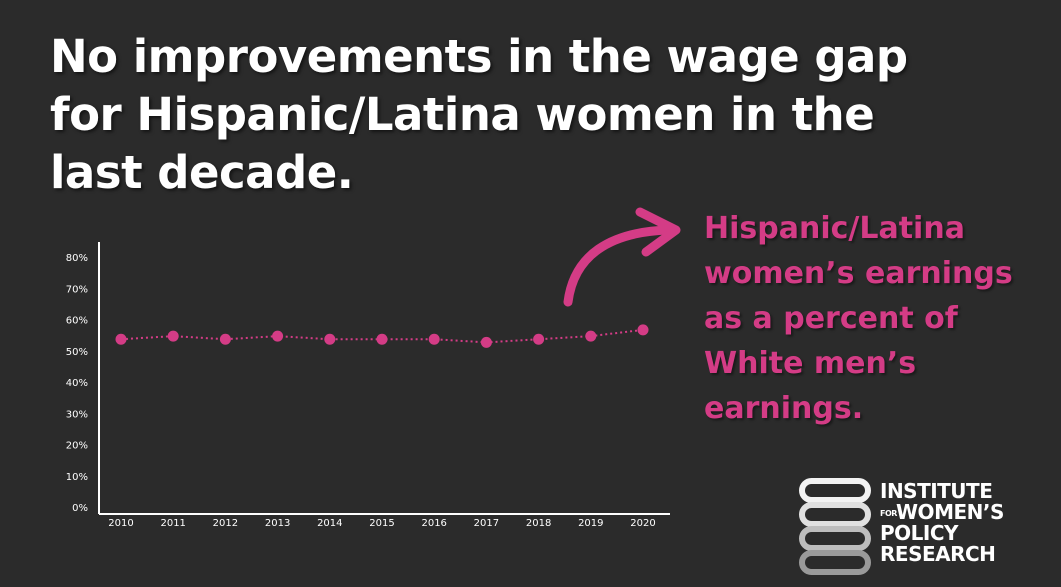 The width and height of the screenshot is (1061, 587). What do you see at coordinates (938, 554) in the screenshot?
I see `logo-line-4: RESEARCH` at bounding box center [938, 554].